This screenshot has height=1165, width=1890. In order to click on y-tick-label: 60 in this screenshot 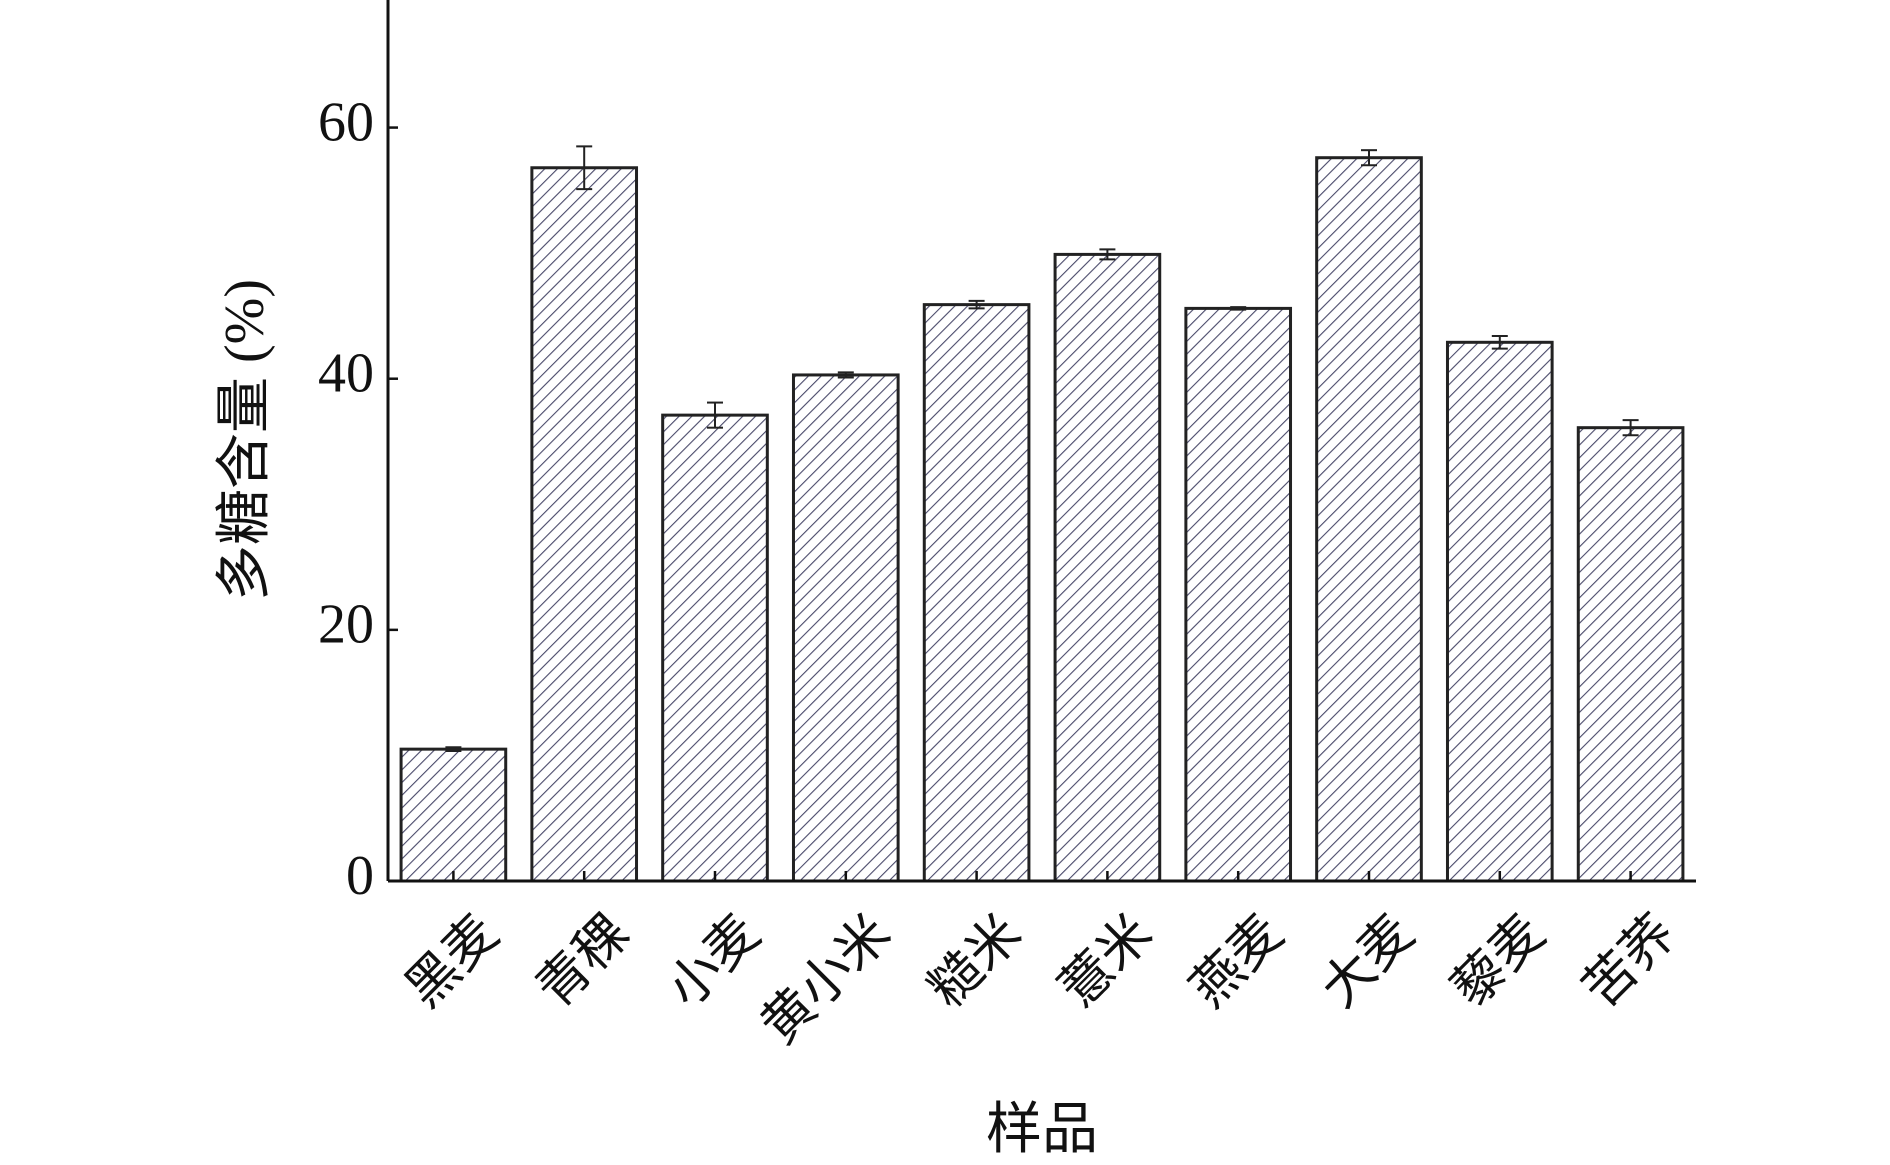, I will do `click(346, 122)`.